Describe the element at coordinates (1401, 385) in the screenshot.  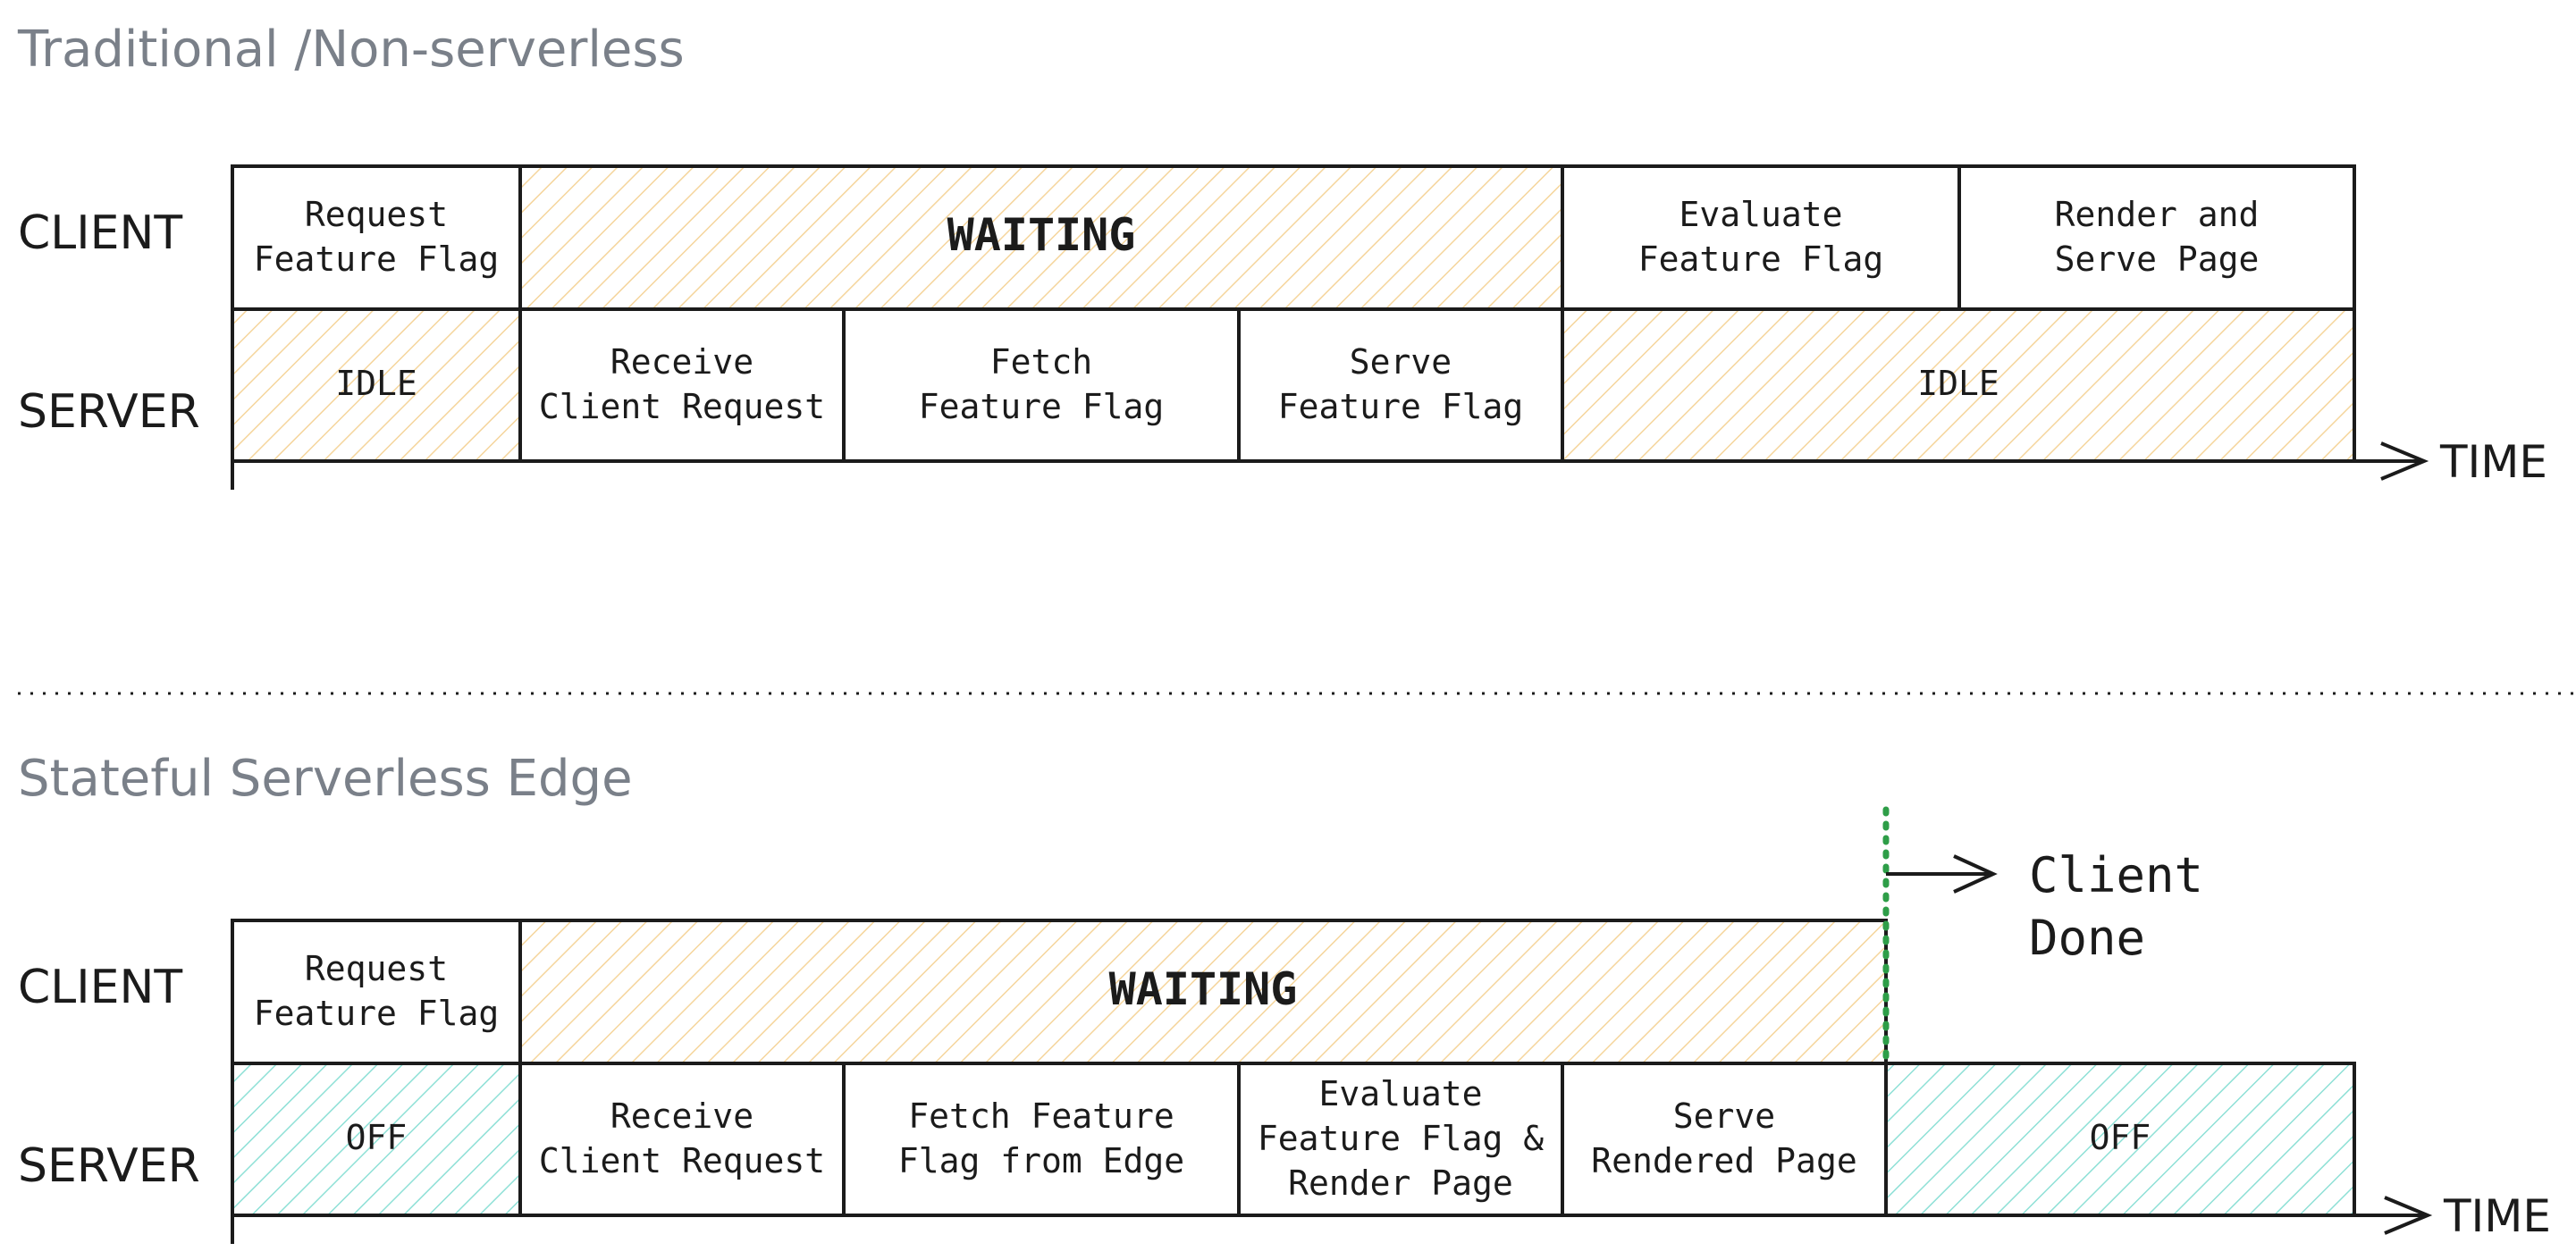
I see `cell-serve-feature-flag: Serve Feature Flag` at that location.